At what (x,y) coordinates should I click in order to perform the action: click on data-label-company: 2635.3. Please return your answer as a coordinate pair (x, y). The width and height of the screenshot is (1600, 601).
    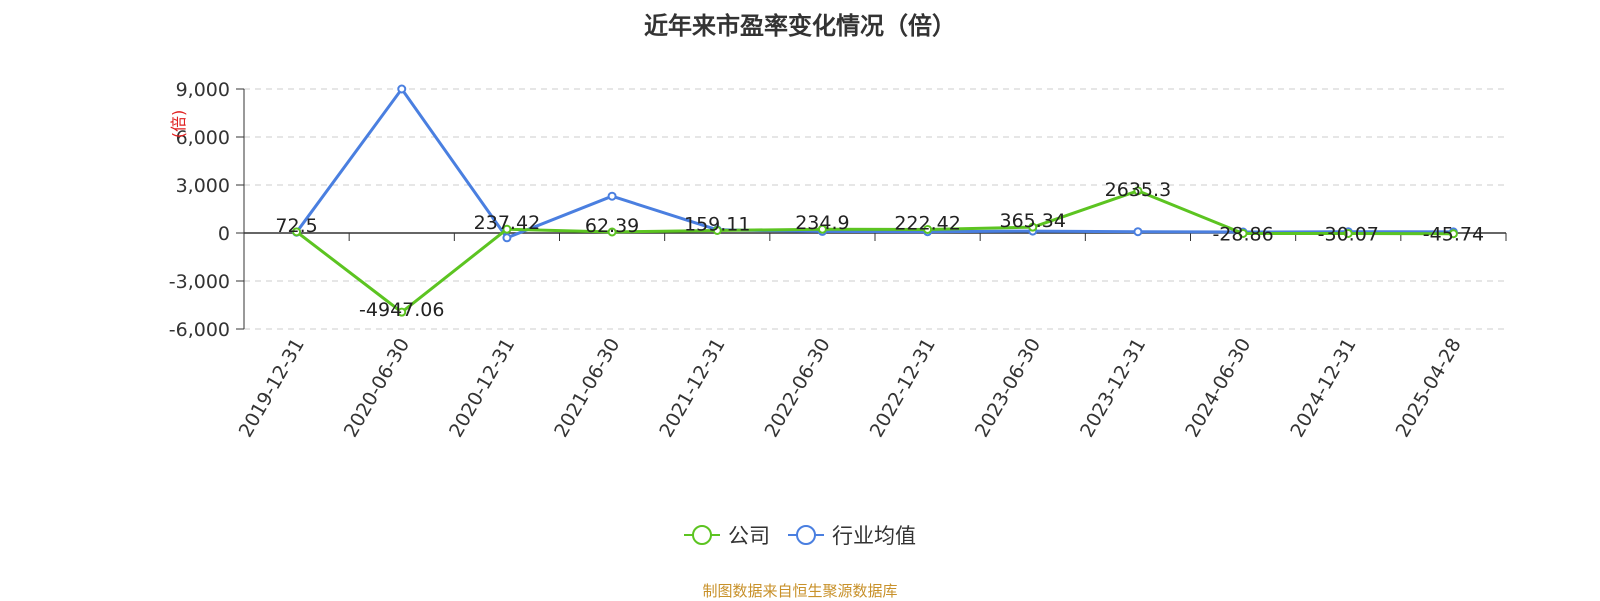
    Looking at the image, I should click on (1138, 190).